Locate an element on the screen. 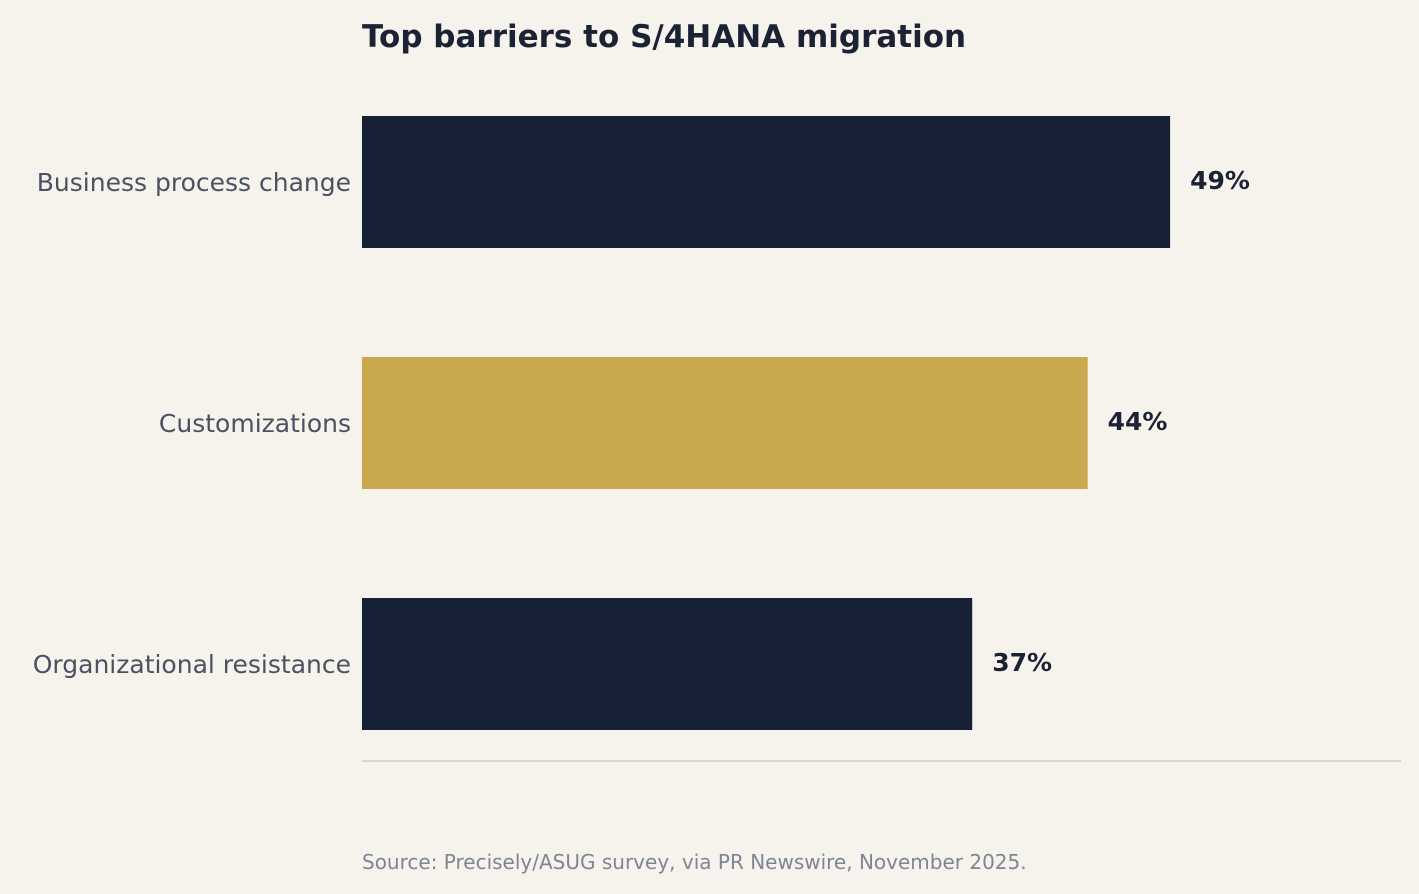 This screenshot has width=1419, height=894. category-label: Customizations is located at coordinates (255, 423).